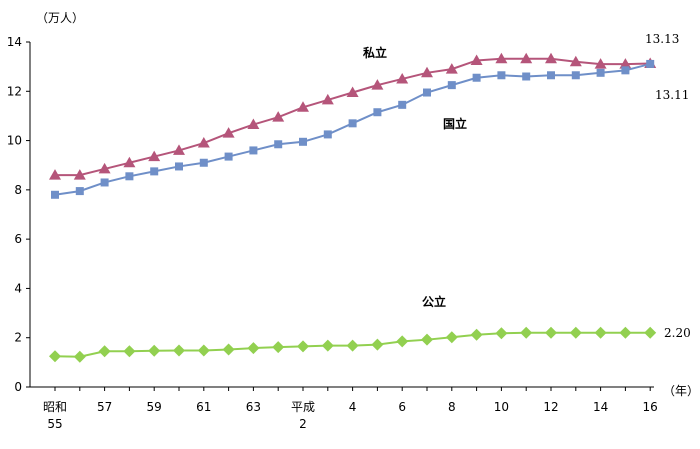 This screenshot has height=449, width=700. I want to click on end-value-label: 13.13, so click(662, 39).